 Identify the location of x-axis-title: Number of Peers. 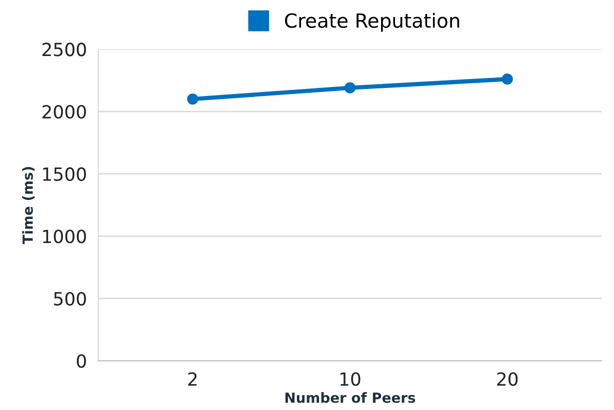
(350, 397).